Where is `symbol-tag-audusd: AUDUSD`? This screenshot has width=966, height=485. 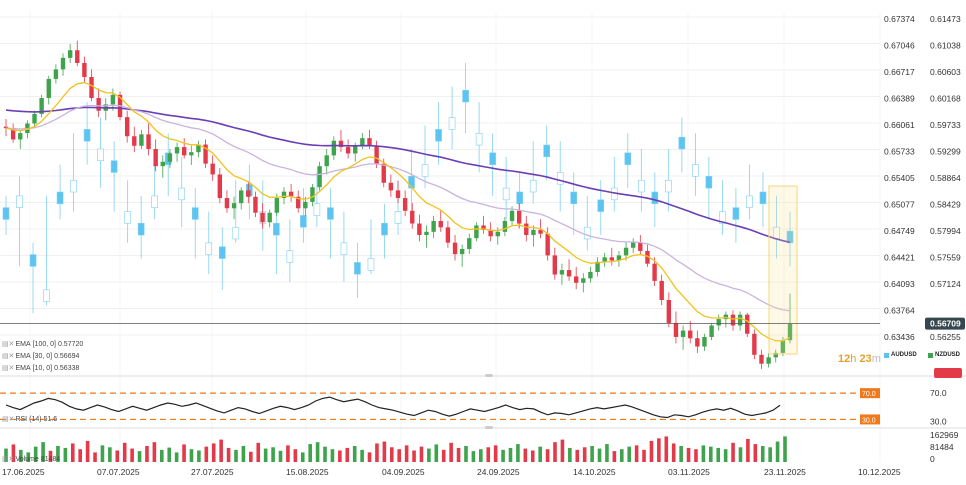
symbol-tag-audusd: AUDUSD is located at coordinates (900, 355).